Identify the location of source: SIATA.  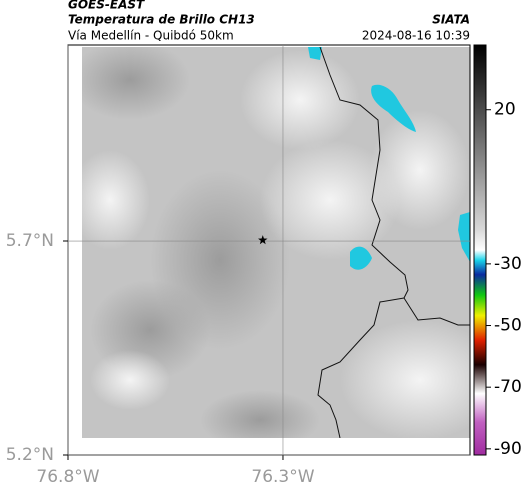
(451, 20).